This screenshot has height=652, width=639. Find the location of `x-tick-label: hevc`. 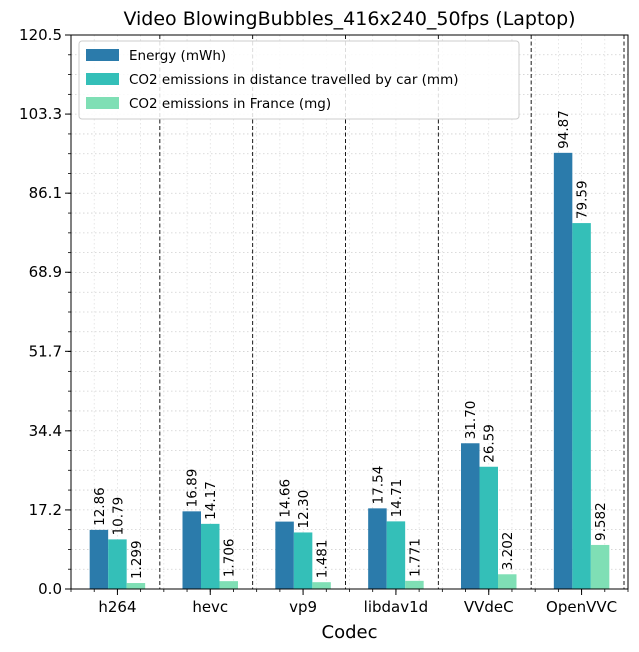

x-tick-label: hevc is located at coordinates (210, 607).